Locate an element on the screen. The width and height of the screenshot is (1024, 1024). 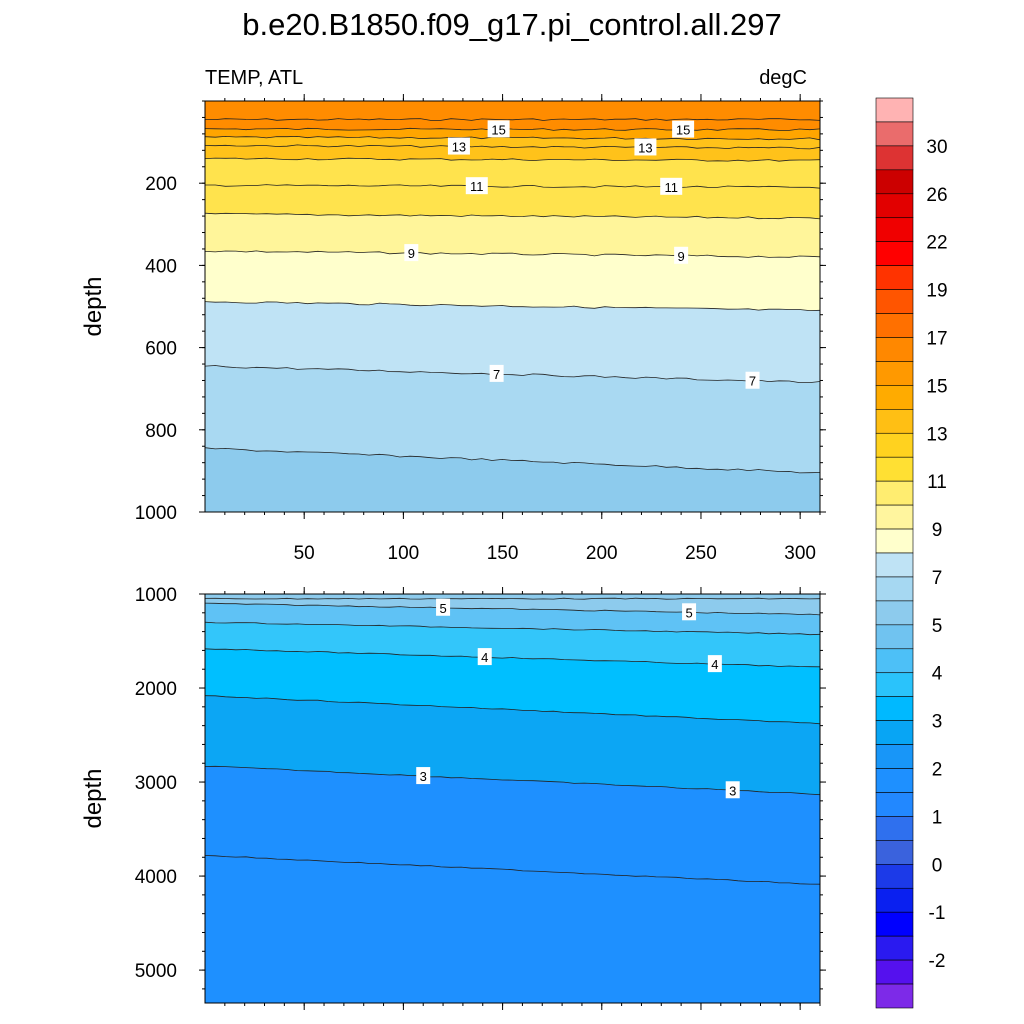
colorbar-label: 1 is located at coordinates (937, 817).